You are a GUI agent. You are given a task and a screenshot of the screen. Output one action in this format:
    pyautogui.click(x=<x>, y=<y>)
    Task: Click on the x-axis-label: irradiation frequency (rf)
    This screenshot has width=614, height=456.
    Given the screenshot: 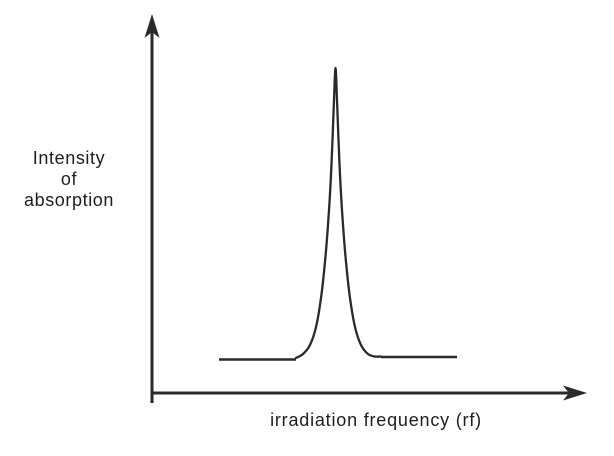 What is the action you would take?
    pyautogui.click(x=376, y=420)
    